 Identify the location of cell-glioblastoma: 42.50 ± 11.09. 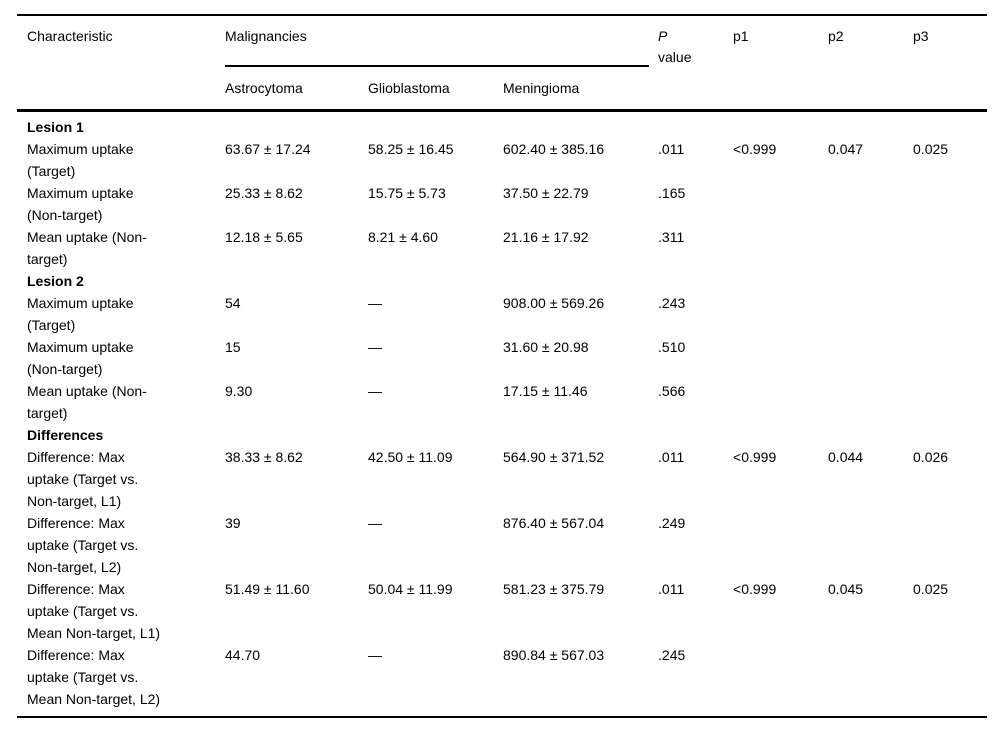
(410, 457).